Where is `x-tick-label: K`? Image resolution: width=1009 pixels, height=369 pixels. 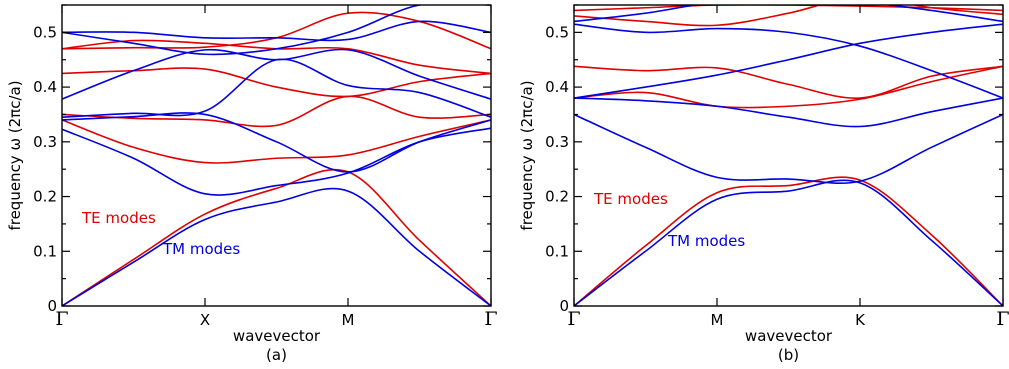 x-tick-label: K is located at coordinates (860, 320).